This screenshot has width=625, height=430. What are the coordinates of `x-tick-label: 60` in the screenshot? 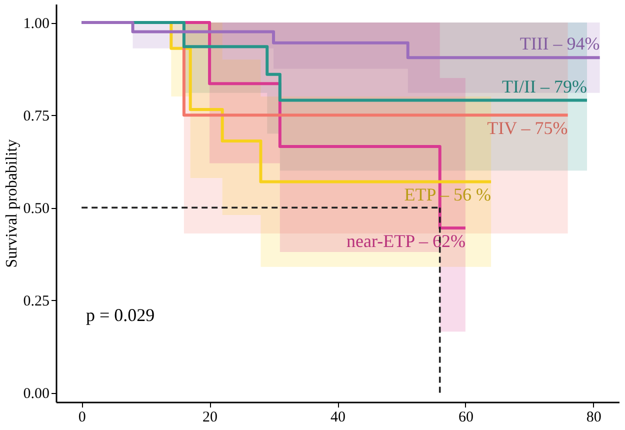 It's located at (466, 418).